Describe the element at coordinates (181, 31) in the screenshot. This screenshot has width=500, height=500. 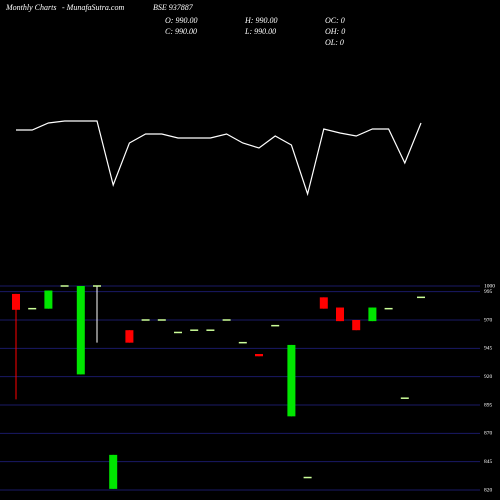
I see `header-close: C: 990.00` at that location.